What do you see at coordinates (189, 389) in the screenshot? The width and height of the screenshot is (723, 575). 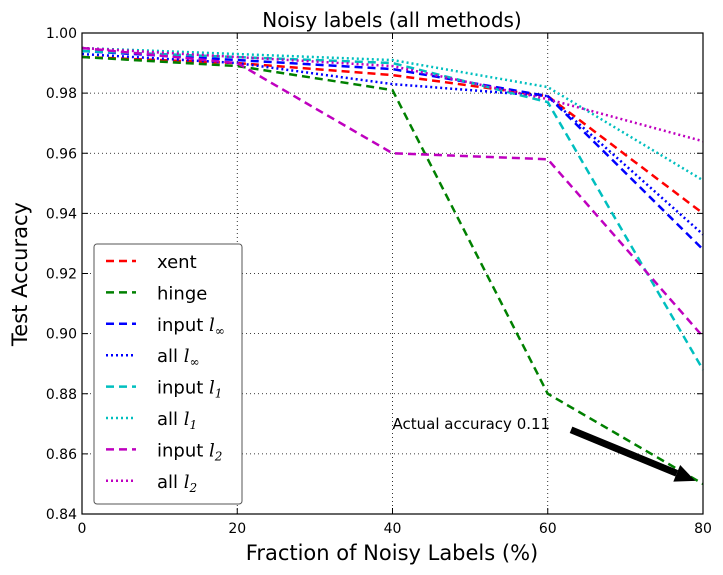 I see `legend-label: input l1` at bounding box center [189, 389].